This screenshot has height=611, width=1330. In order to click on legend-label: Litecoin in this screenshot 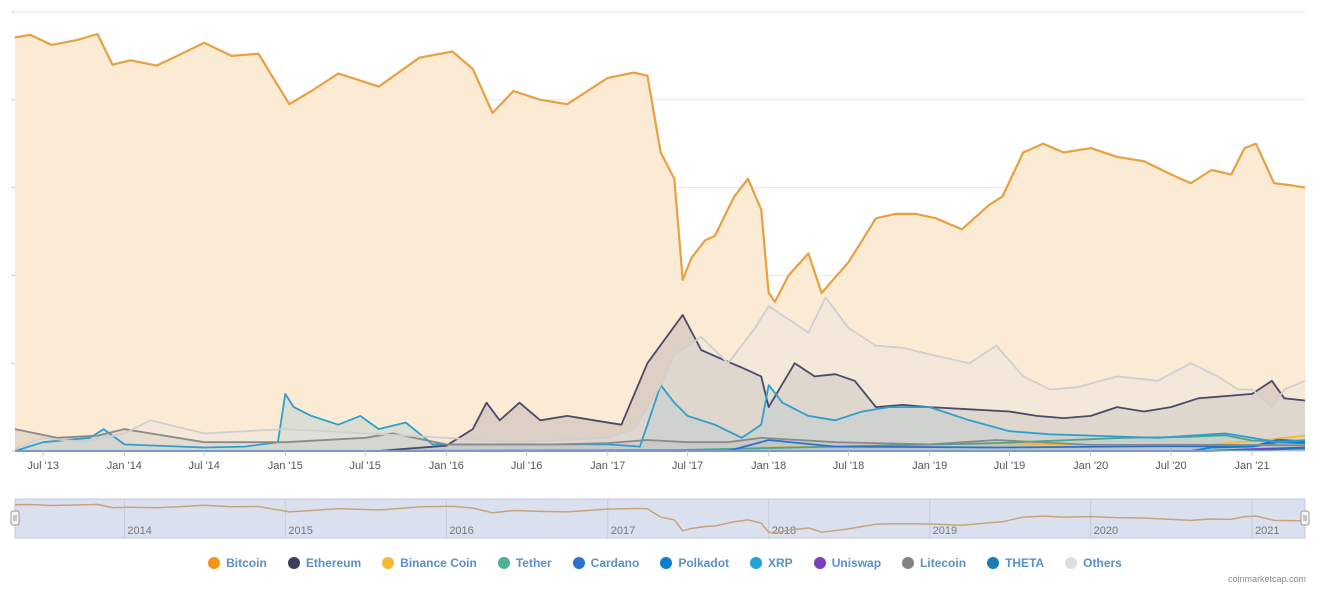, I will do `click(943, 563)`.